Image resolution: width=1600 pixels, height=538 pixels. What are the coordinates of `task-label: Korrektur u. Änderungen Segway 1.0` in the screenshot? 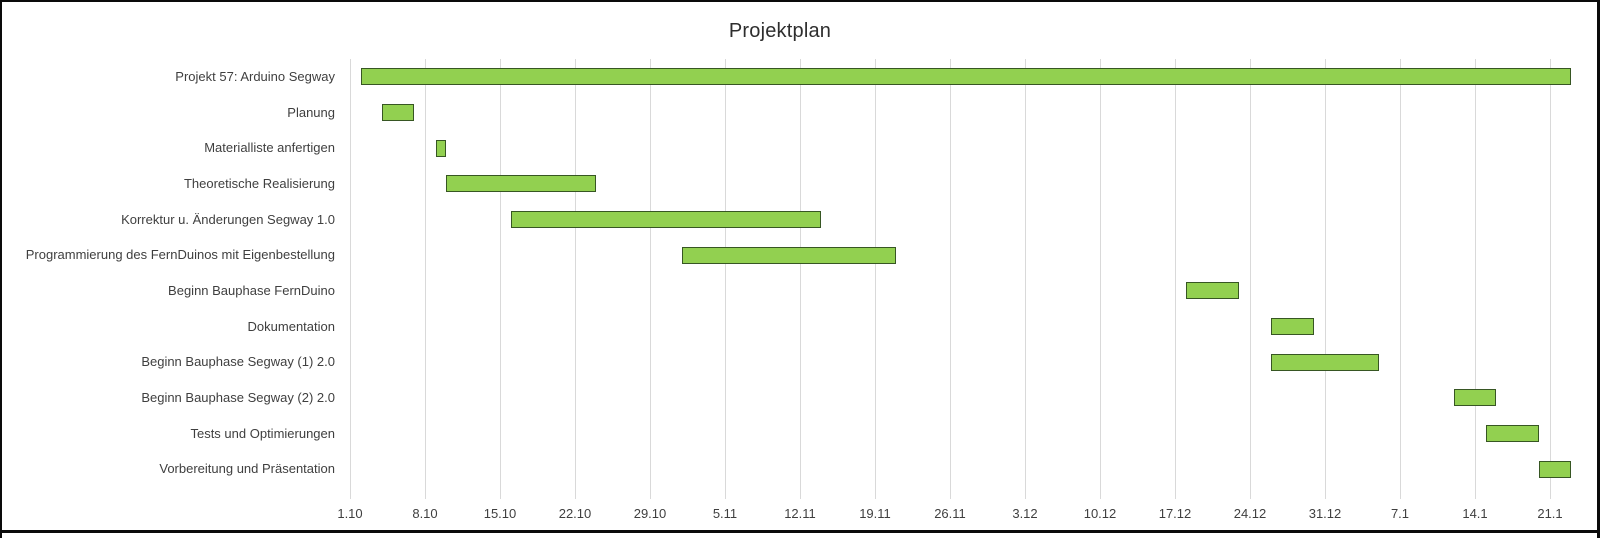 It's located at (228, 219).